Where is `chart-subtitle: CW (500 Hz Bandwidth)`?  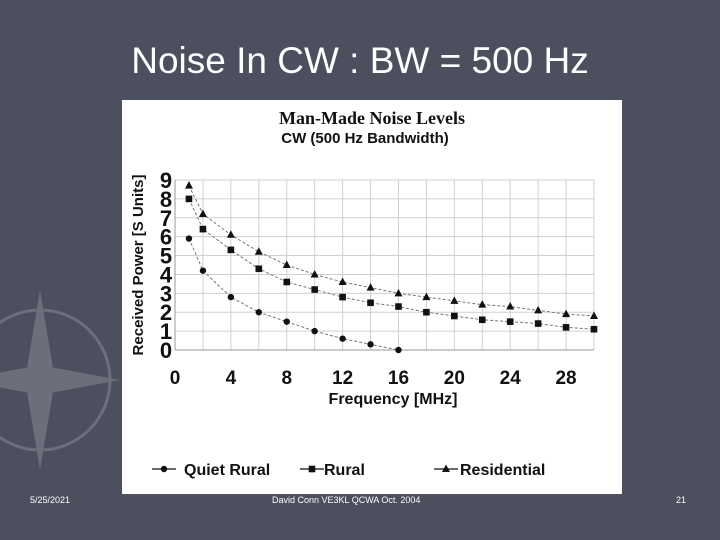 chart-subtitle: CW (500 Hz Bandwidth) is located at coordinates (365, 138).